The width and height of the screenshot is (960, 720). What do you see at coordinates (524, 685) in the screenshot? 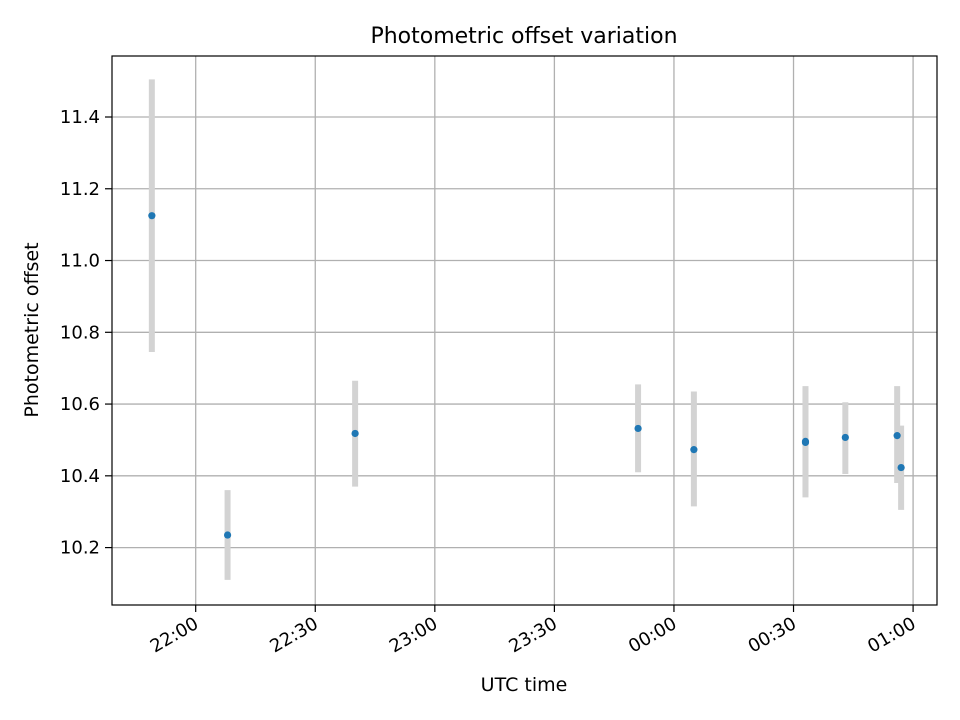
I see `x-axis-label: UTC time` at bounding box center [524, 685].